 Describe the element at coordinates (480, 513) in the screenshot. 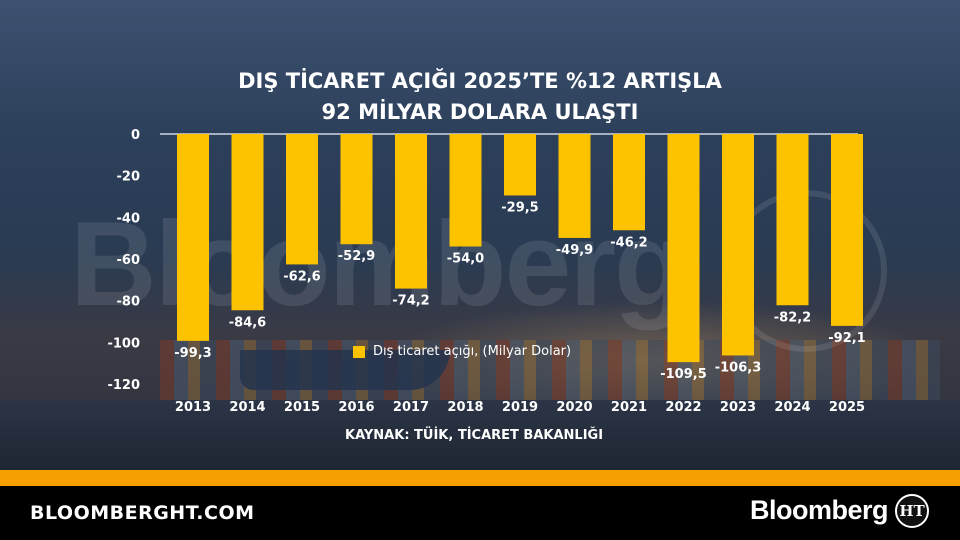

I see `footer: BLOOMBERGHT.COM Bloomberg HT` at that location.